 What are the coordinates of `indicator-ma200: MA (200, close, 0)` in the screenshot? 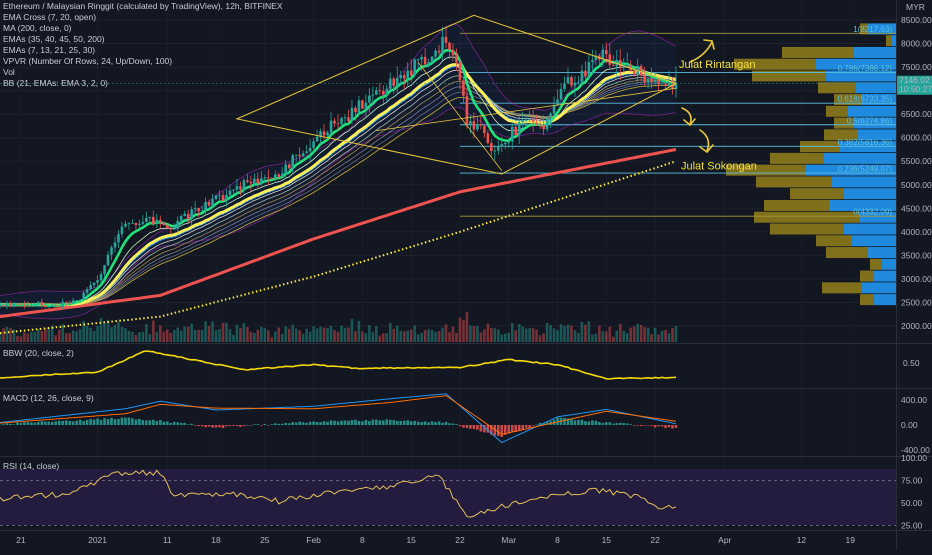 It's located at (37, 28).